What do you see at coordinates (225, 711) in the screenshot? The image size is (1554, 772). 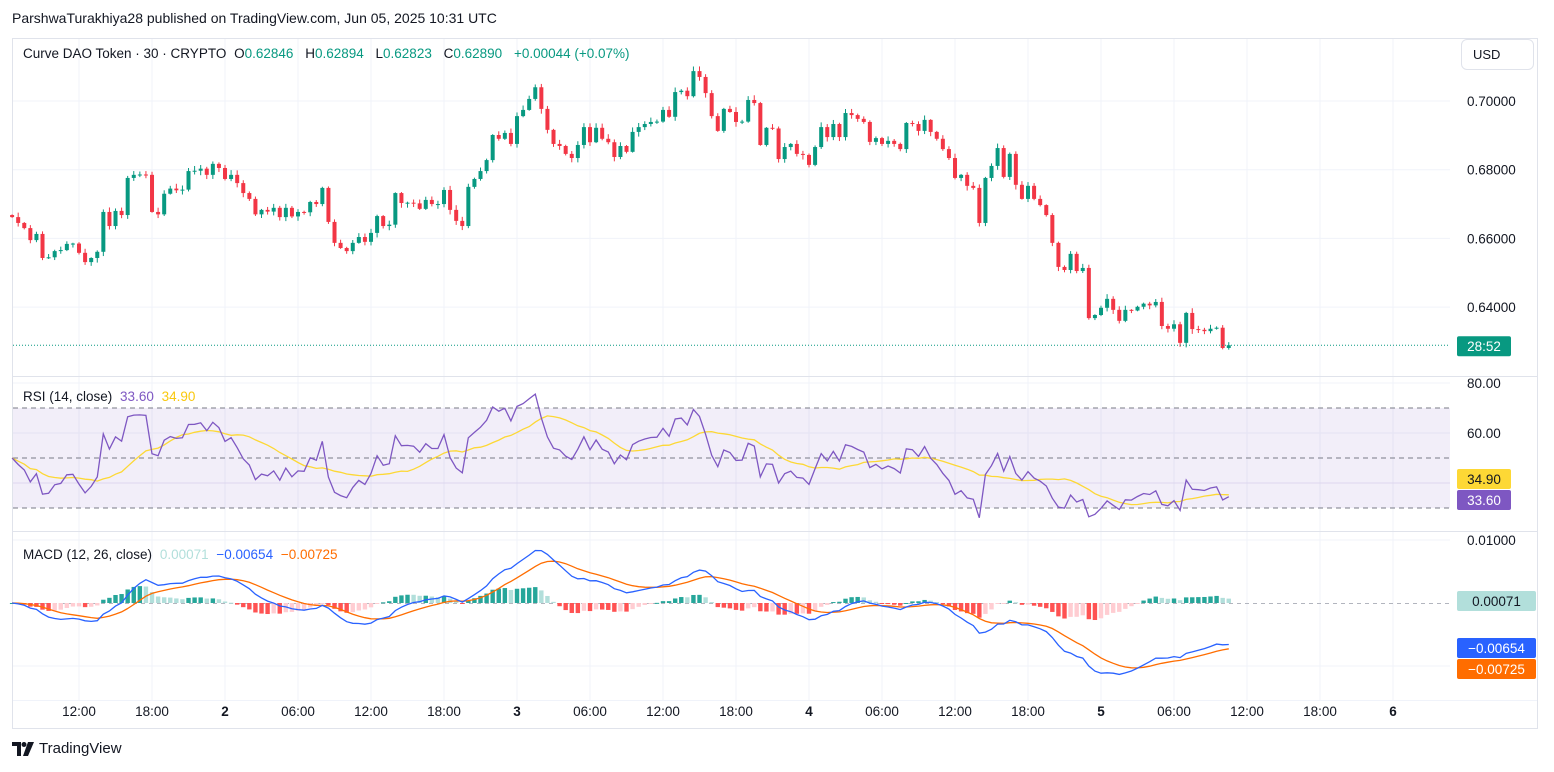 I see `time-axis-label: 2` at bounding box center [225, 711].